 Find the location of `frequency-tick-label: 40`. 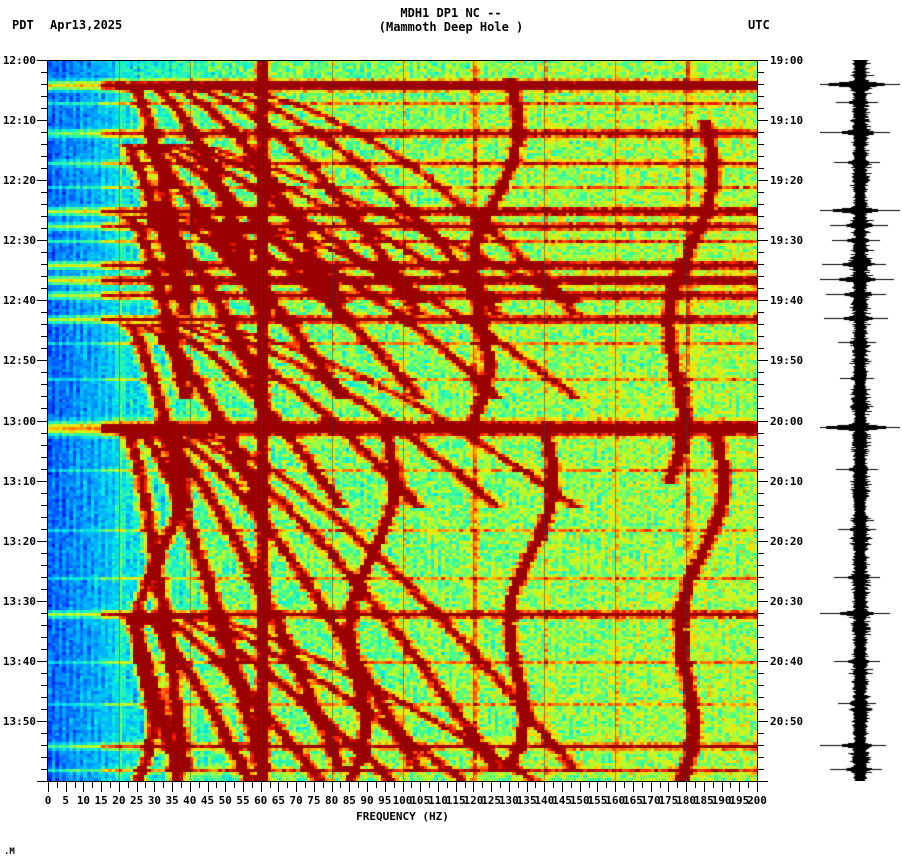

frequency-tick-label: 40 is located at coordinates (190, 800).